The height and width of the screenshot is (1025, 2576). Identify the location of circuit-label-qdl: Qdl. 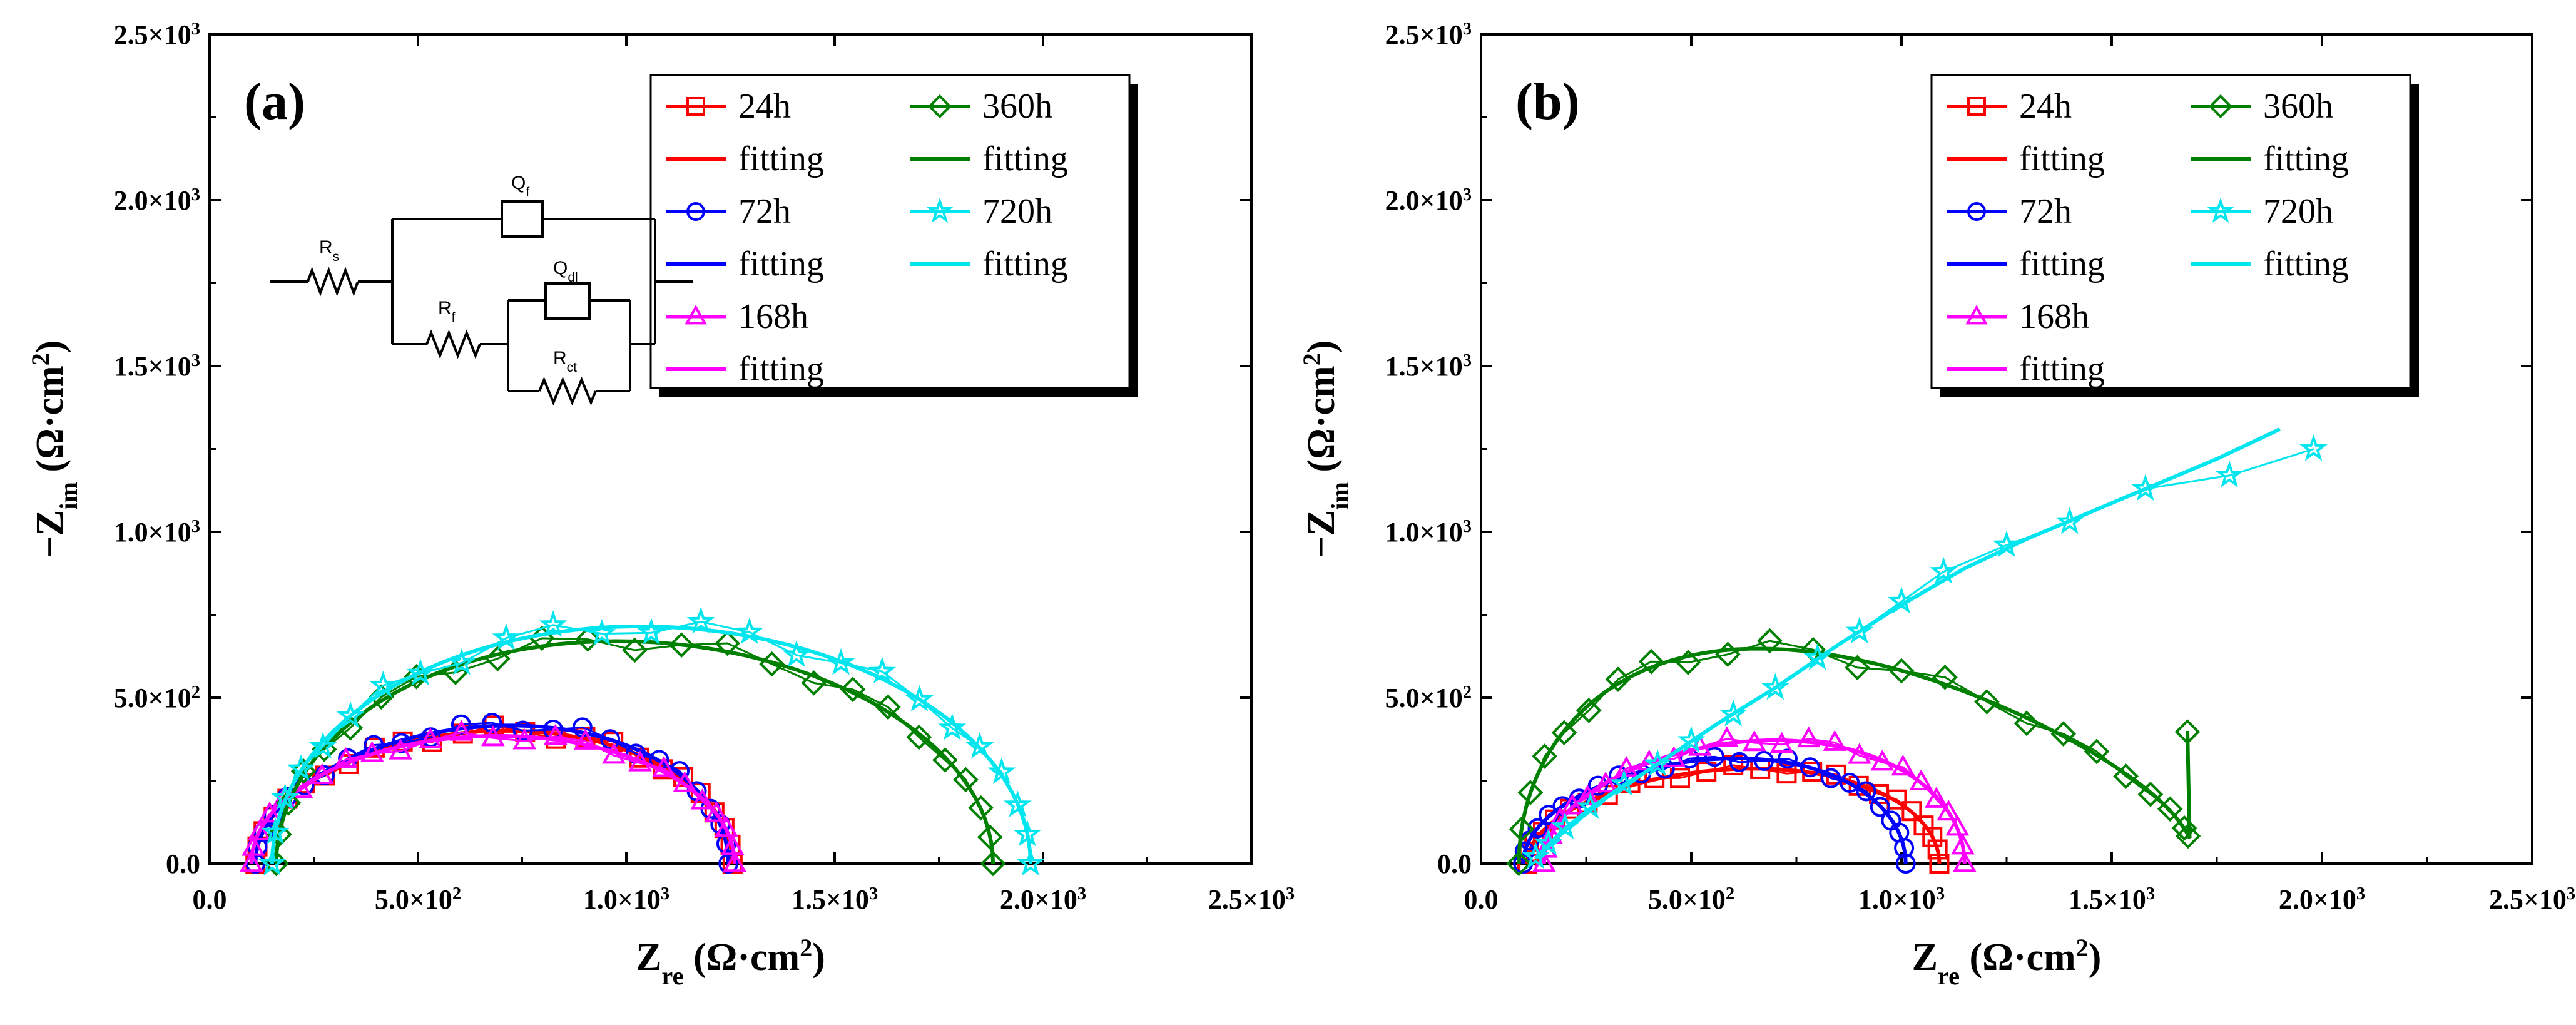
(566, 271).